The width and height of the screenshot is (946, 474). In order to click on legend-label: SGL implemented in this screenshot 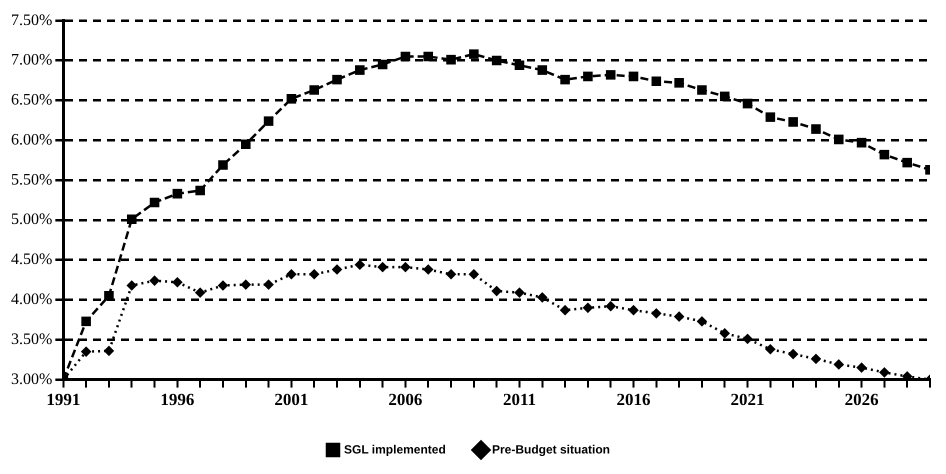, I will do `click(395, 449)`.